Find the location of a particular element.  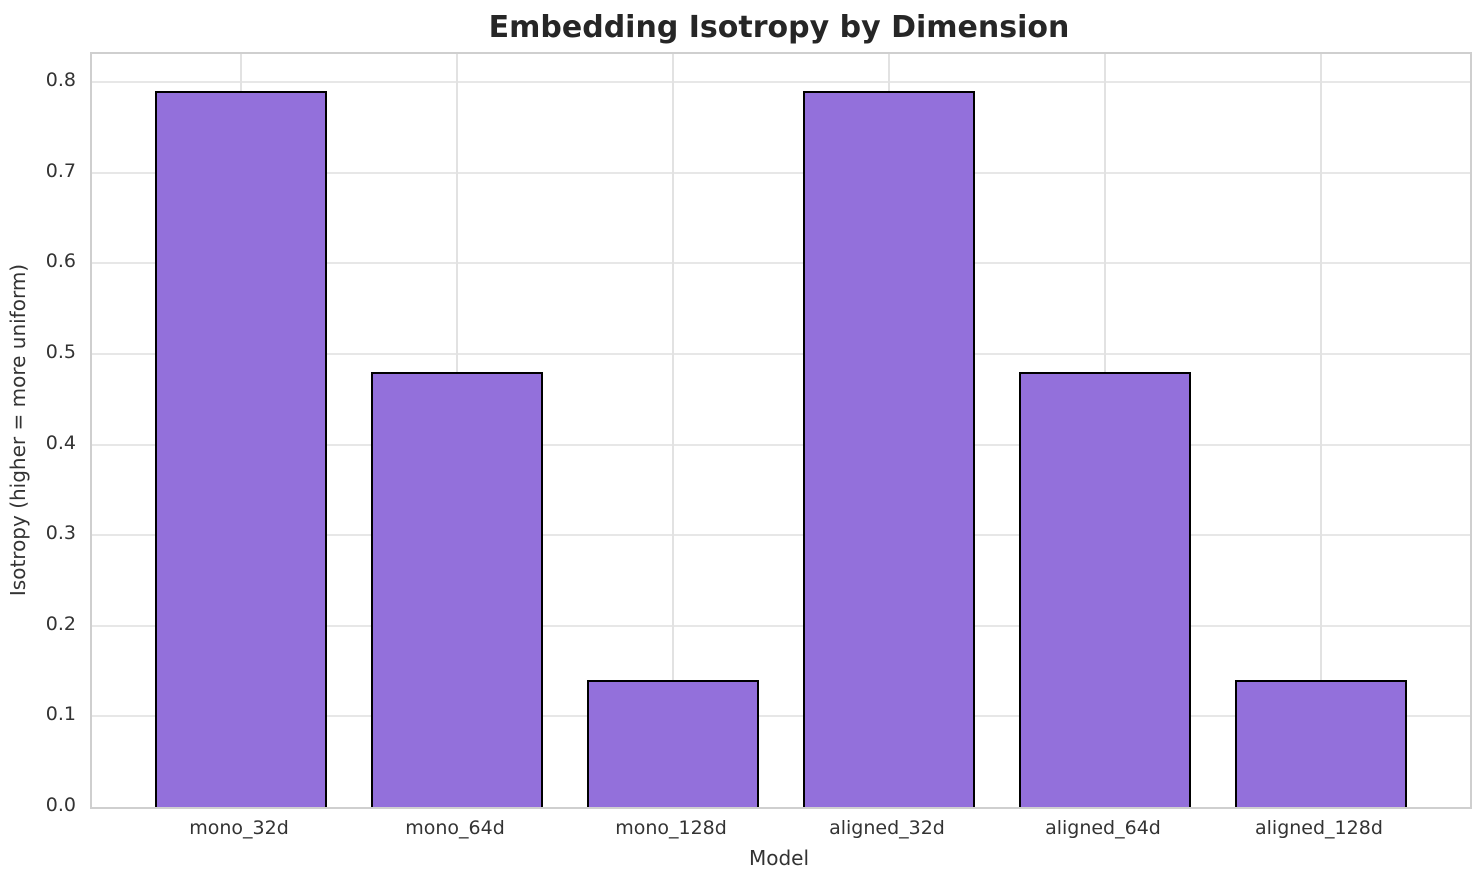

y-tick-label: 0.6 is located at coordinates (60, 261).